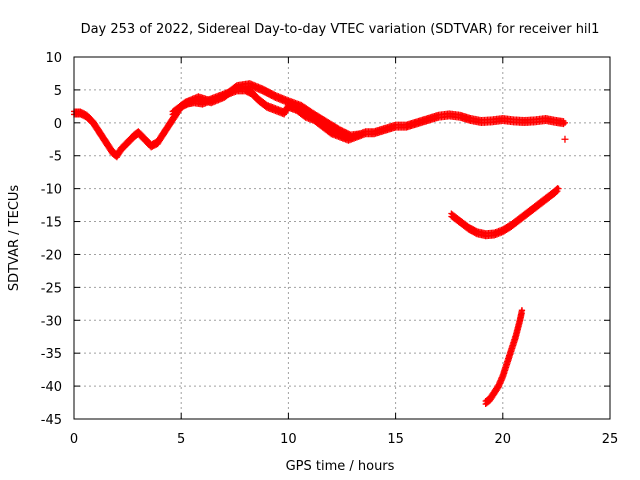 This screenshot has height=480, width=640. What do you see at coordinates (51, 255) in the screenshot?
I see `y-tick-label: -20` at bounding box center [51, 255].